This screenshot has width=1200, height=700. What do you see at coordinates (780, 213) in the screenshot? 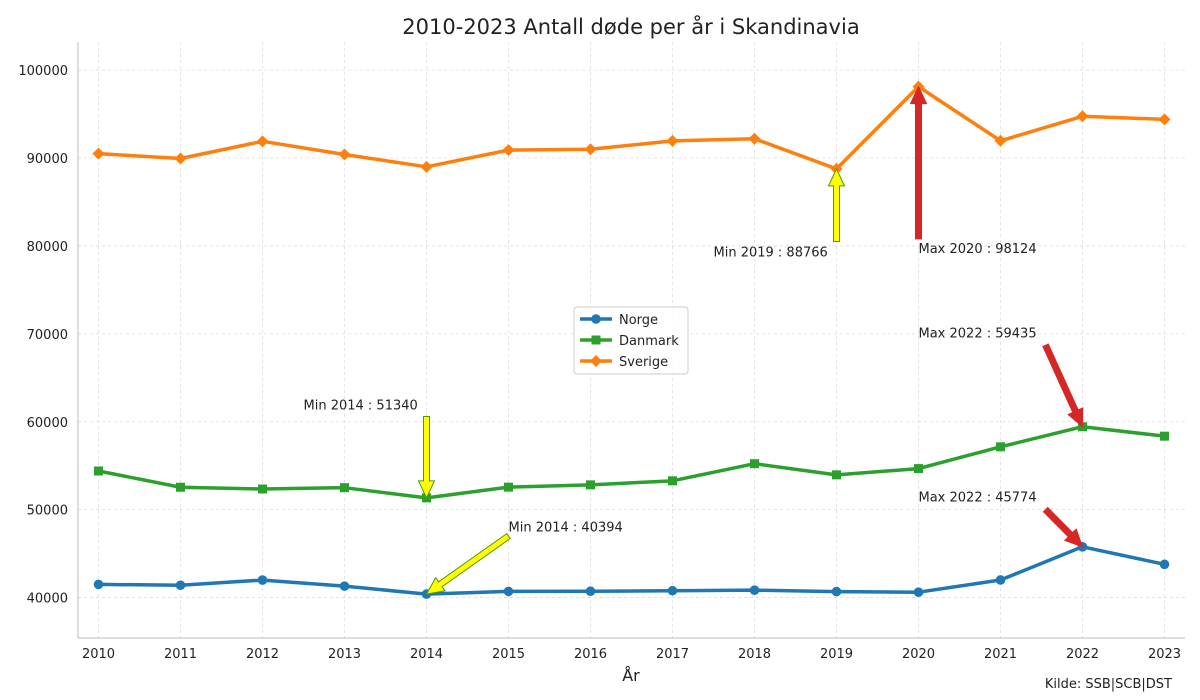
I see `annotation-min: Min 2019 : 88766` at bounding box center [780, 213].